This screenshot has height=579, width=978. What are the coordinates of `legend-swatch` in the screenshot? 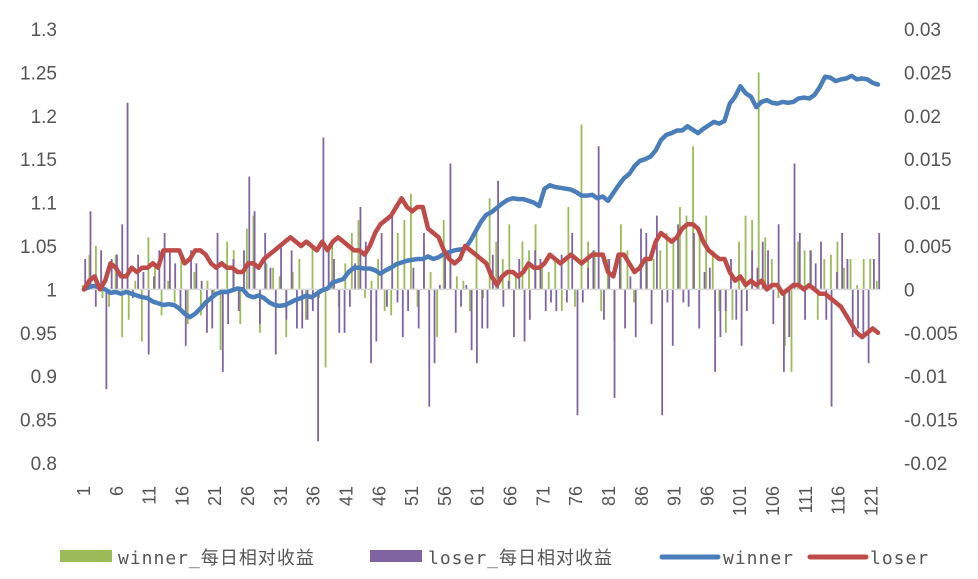 It's located at (86, 556).